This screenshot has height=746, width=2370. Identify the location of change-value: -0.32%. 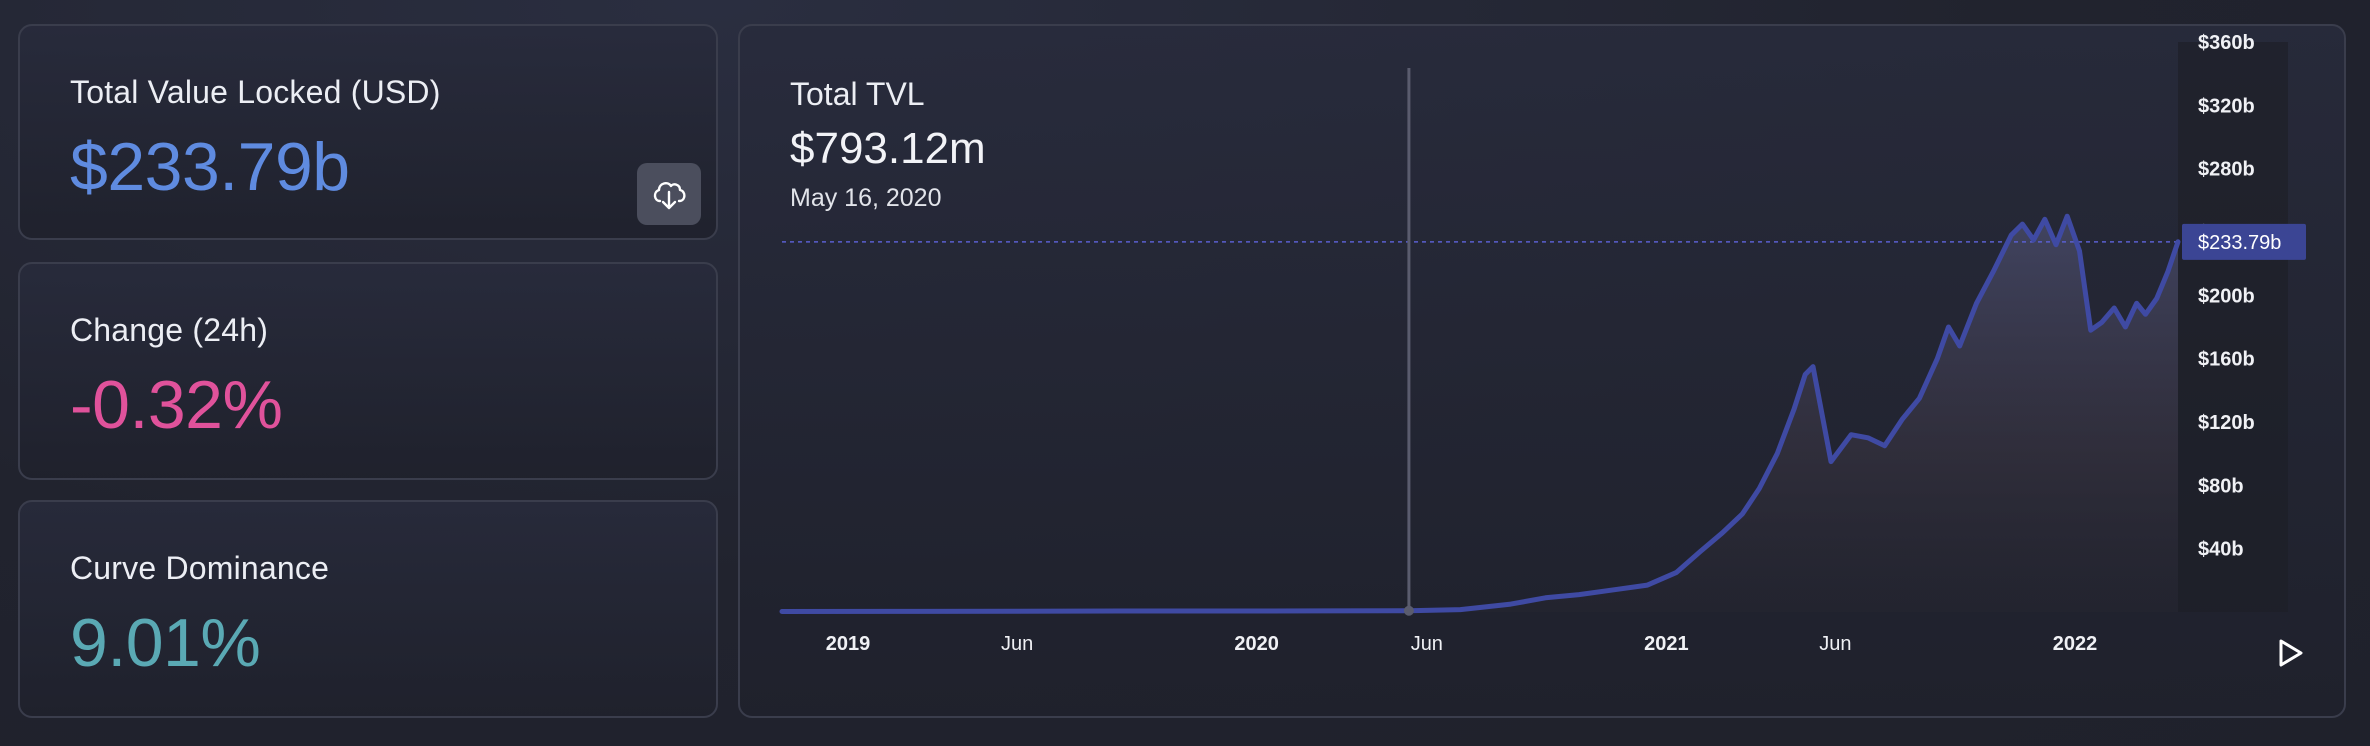
(176, 405).